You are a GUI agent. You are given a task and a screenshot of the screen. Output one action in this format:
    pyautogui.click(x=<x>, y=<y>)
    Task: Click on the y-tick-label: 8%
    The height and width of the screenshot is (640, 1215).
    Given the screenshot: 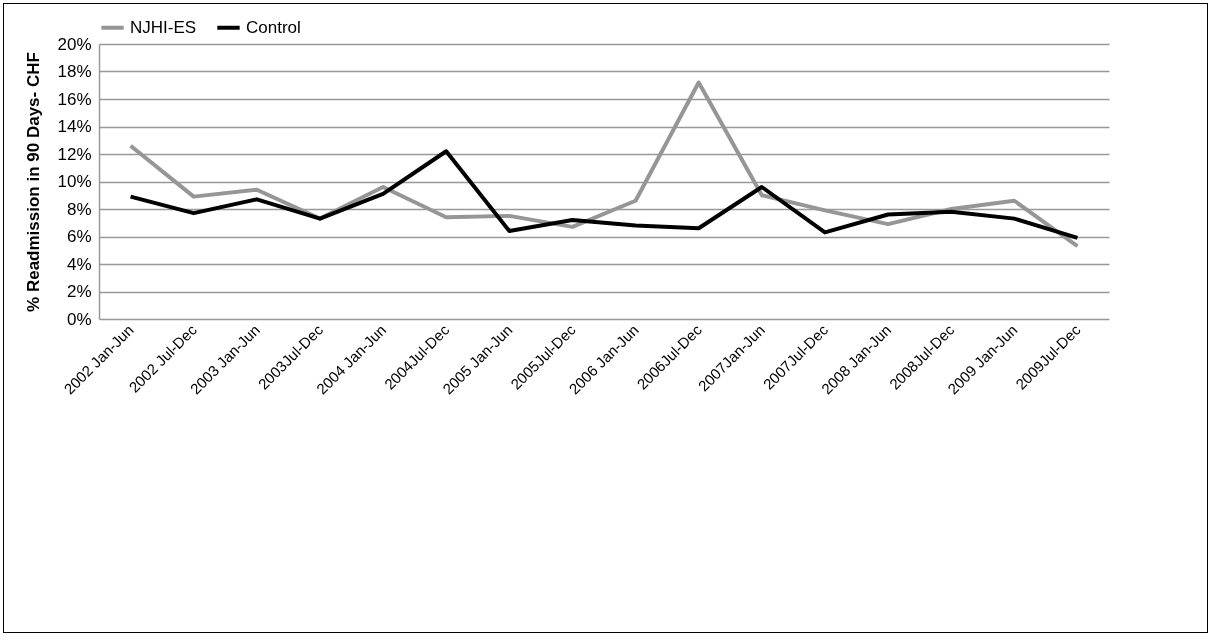 What is the action you would take?
    pyautogui.click(x=79, y=209)
    